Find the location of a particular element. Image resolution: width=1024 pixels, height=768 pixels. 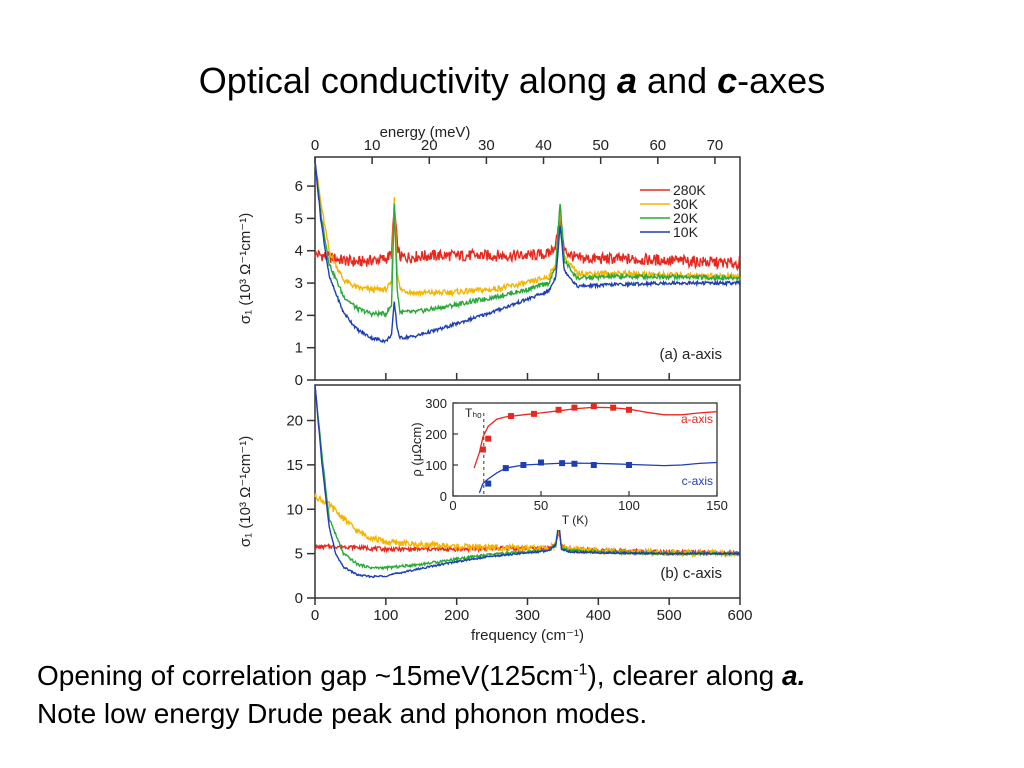

inset-line-a-axis is located at coordinates (595, 437).